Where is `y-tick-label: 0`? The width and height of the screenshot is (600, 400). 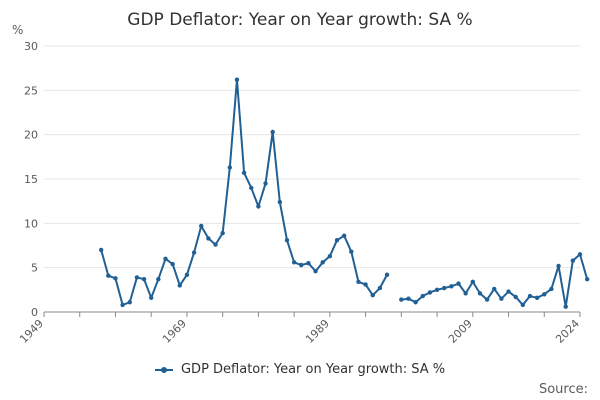 y-tick-label: 0 is located at coordinates (34, 312).